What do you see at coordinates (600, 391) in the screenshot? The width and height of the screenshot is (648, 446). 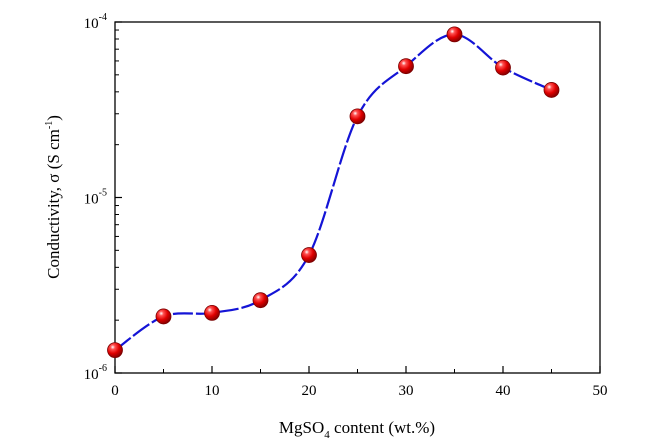 I see `x-tick-label: 50` at bounding box center [600, 391].